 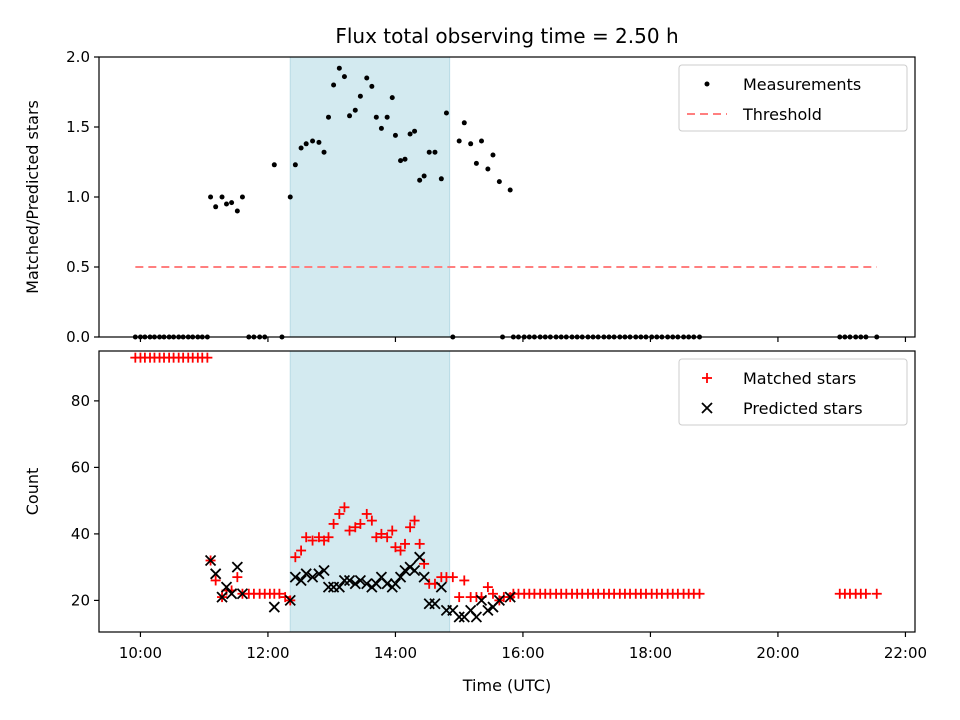 What do you see at coordinates (506, 36) in the screenshot?
I see `chart-title: Flux total observing time = 2.50 h` at bounding box center [506, 36].